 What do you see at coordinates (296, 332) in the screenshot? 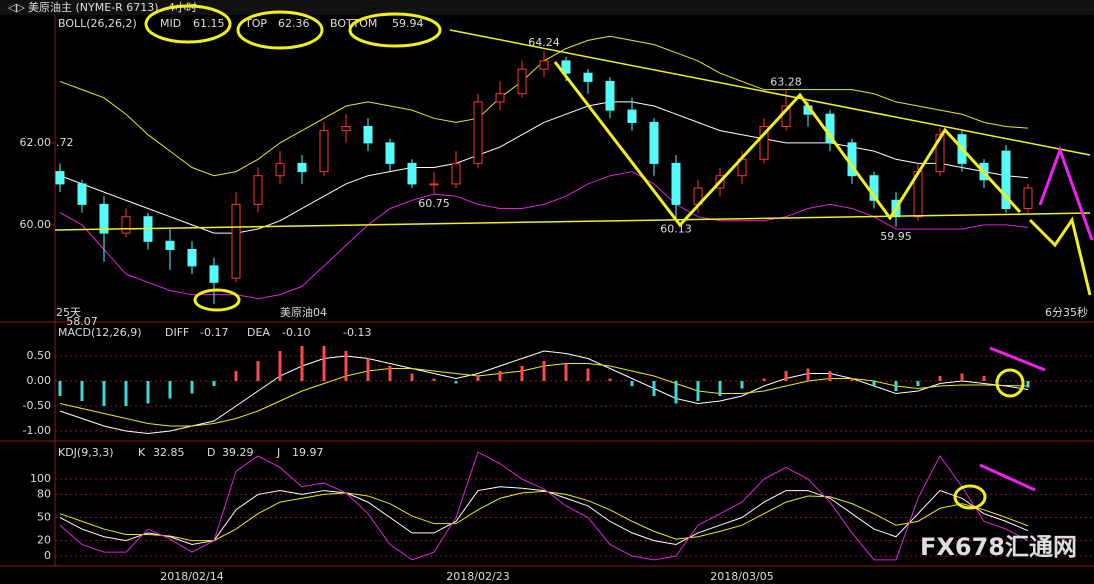
I see `legend-value: -0.10` at bounding box center [296, 332].